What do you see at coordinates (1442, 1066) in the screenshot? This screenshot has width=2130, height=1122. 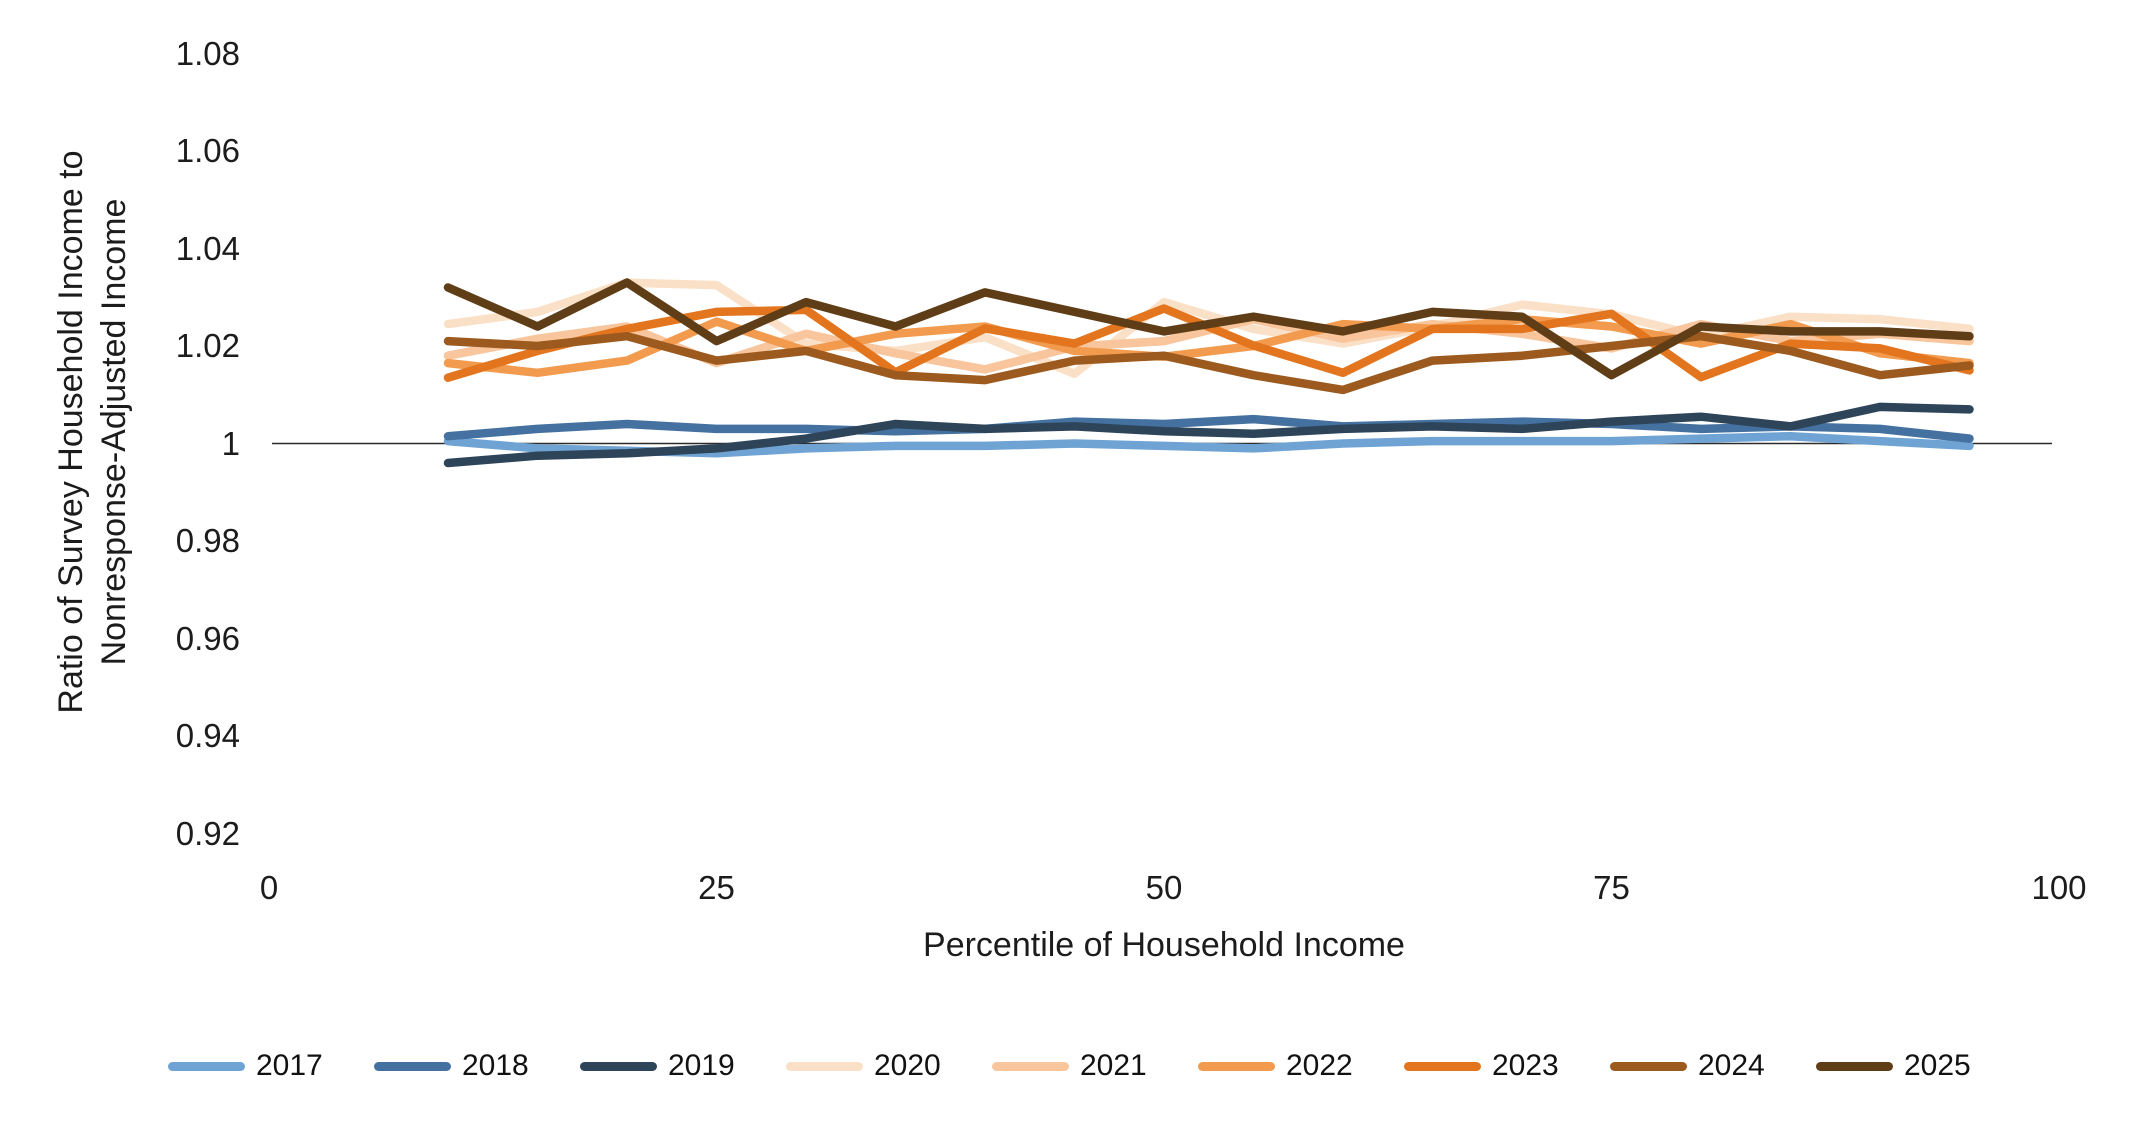 I see `legend-swatch-2023` at bounding box center [1442, 1066].